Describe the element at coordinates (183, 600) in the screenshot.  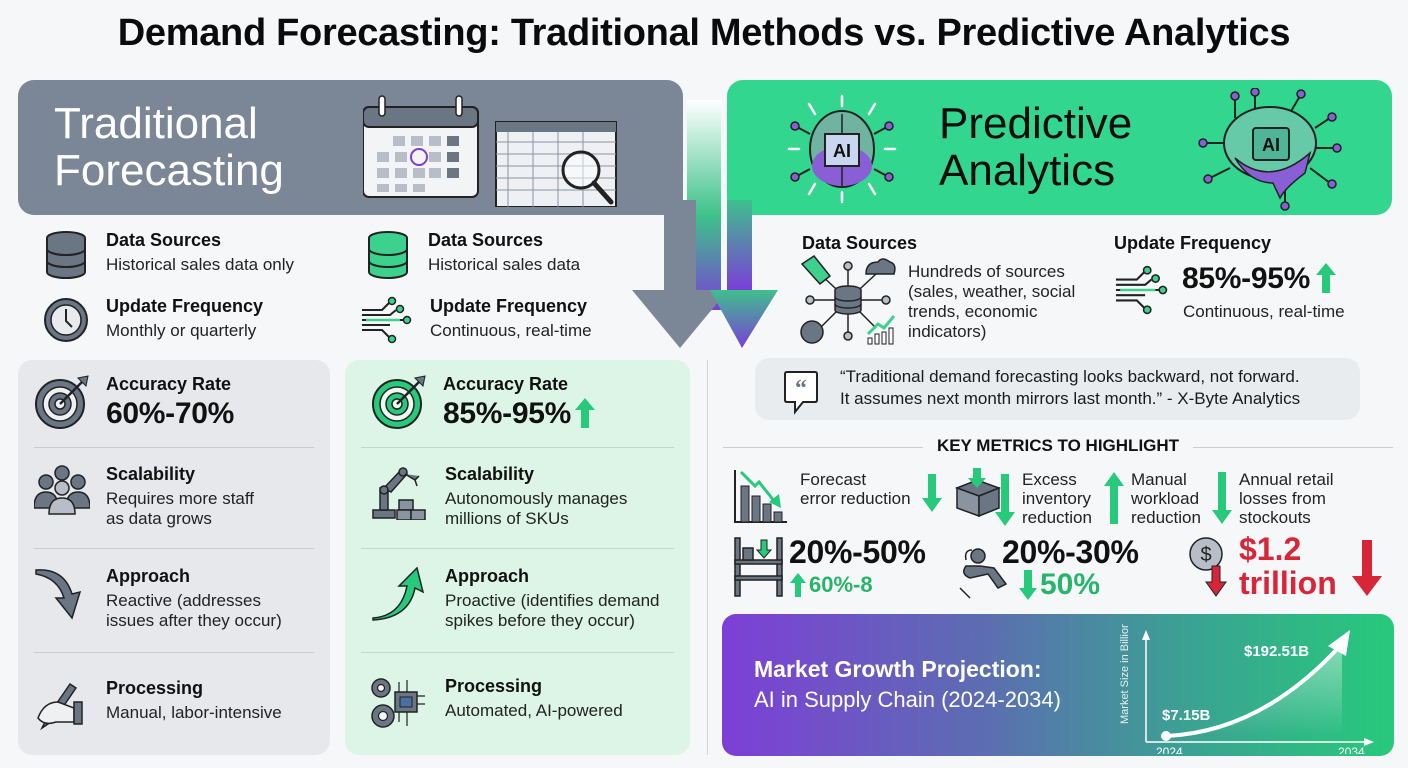
I see `value-line: Reactive (addresses` at that location.